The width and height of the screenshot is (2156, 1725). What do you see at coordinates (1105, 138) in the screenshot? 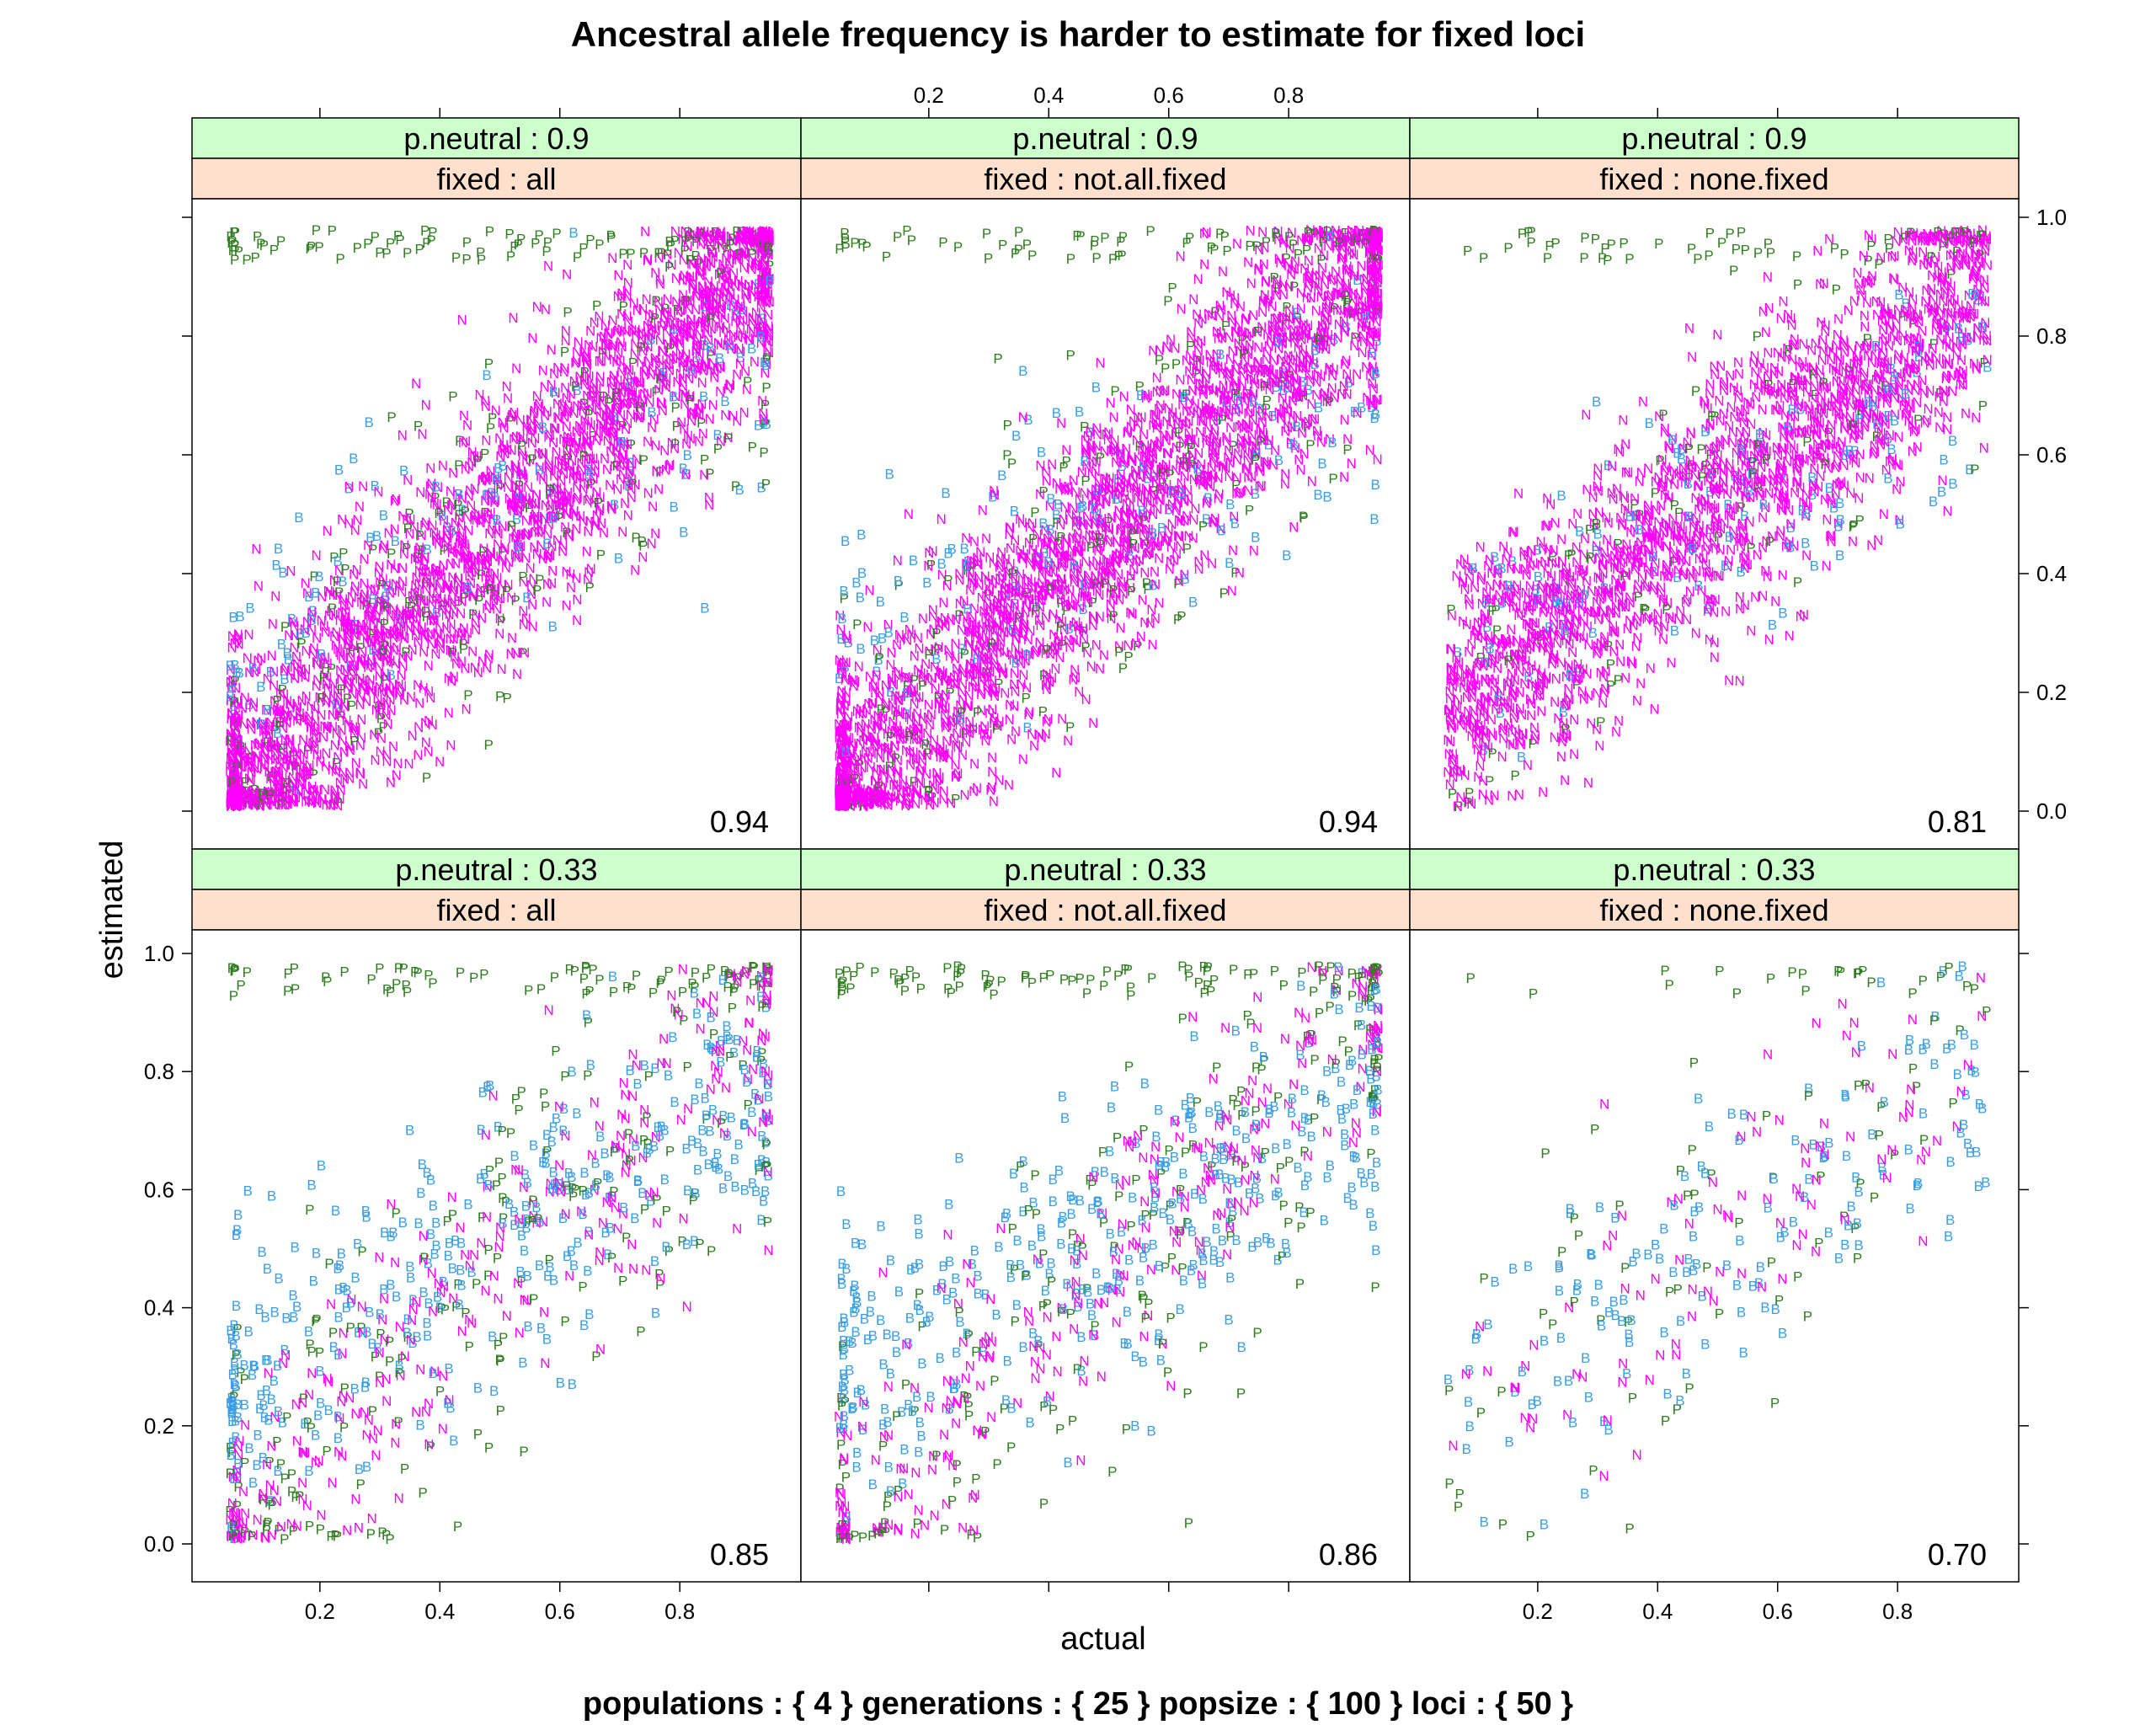
I see `strip-p-neutral-label: p.neutral : 0.9` at bounding box center [1105, 138].